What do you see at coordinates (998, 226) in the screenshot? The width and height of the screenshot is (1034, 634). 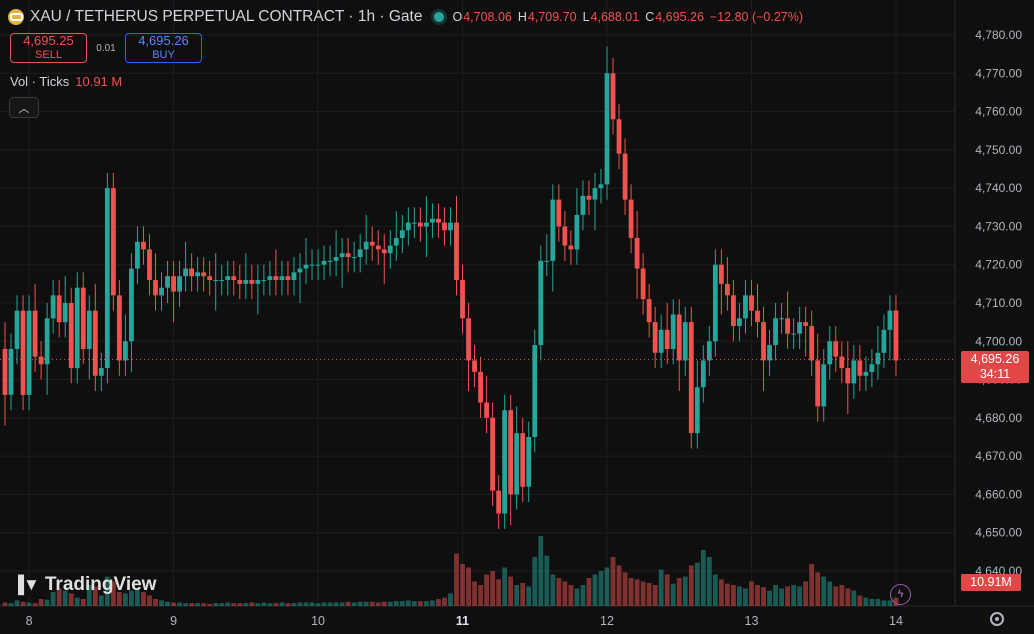 I see `y-tick-label: 4,730.00` at bounding box center [998, 226].